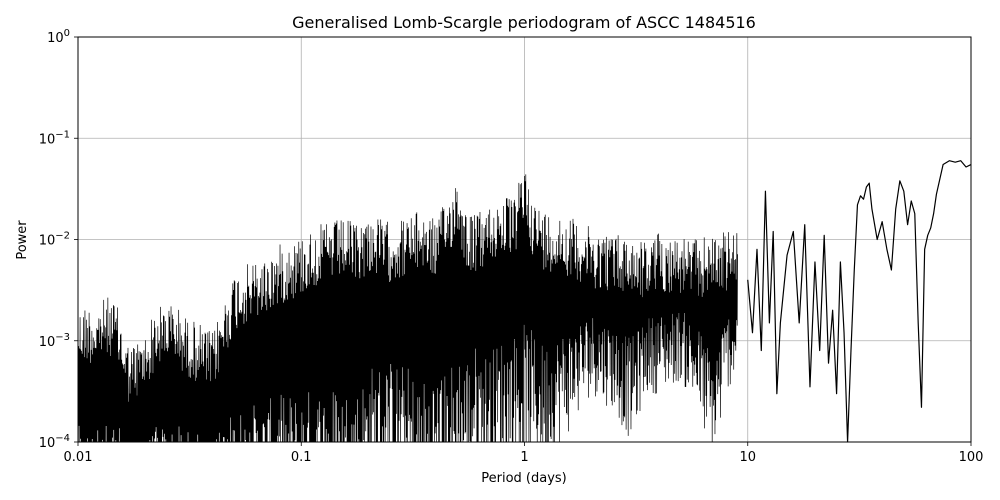 This screenshot has width=1000, height=500. I want to click on x-tick-label: 1, so click(524, 457).